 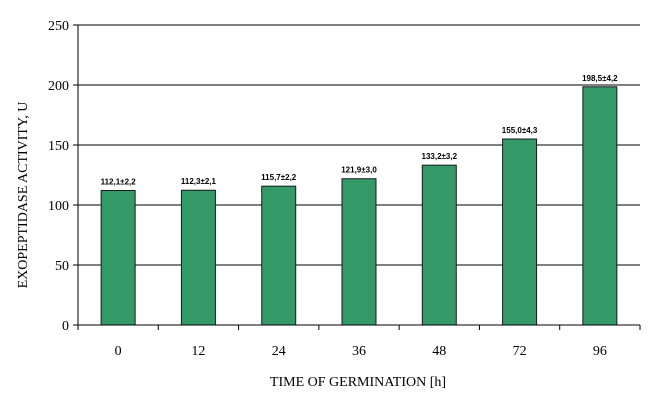 I want to click on x-tick-label: 48, so click(x=439, y=351).